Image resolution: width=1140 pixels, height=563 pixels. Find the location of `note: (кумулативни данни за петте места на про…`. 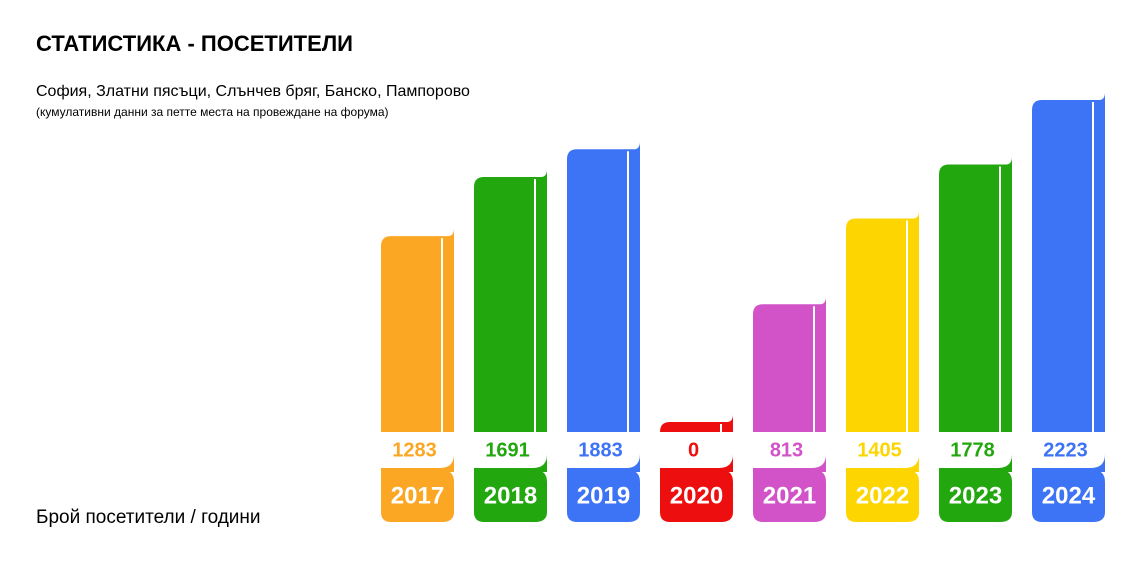

note: (кумулативни данни за петте места на про… is located at coordinates (212, 112).